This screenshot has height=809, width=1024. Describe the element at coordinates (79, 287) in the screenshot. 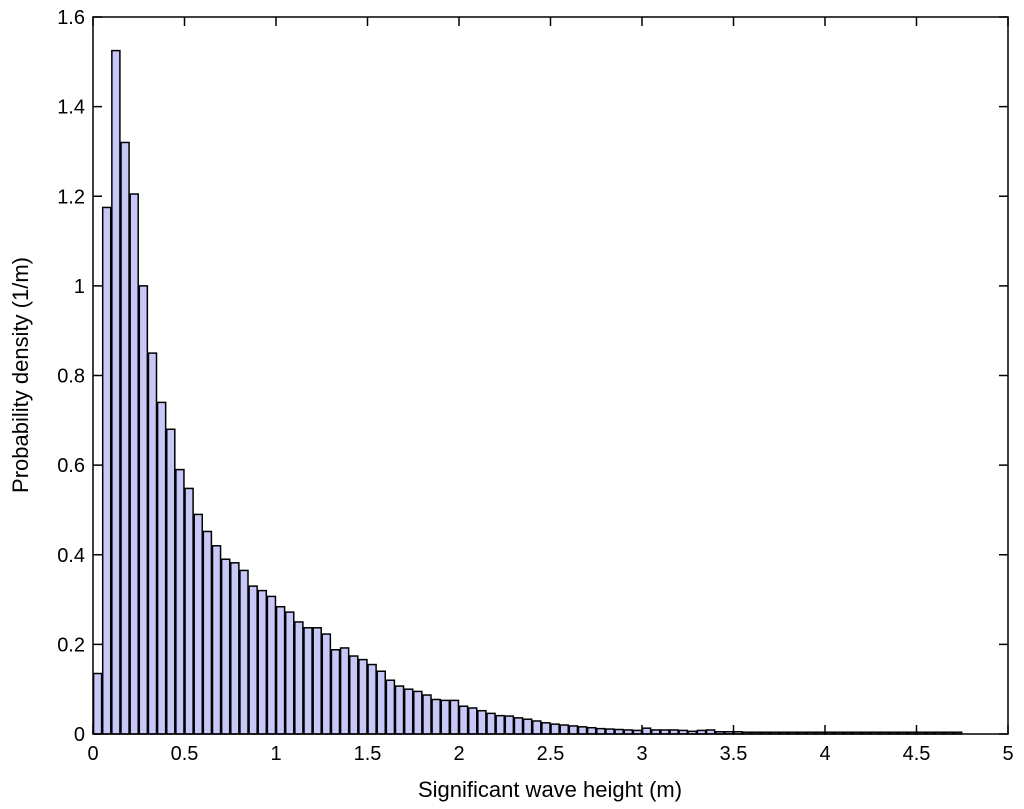

I see `y-tick-label: 1` at that location.